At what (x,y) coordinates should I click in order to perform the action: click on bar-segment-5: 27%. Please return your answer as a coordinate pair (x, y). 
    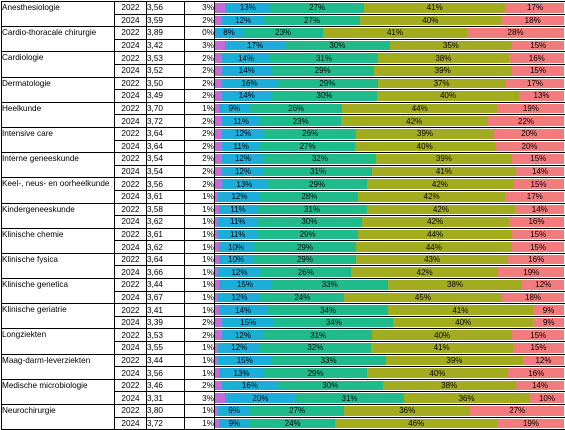
    Looking at the image, I should click on (517, 411).